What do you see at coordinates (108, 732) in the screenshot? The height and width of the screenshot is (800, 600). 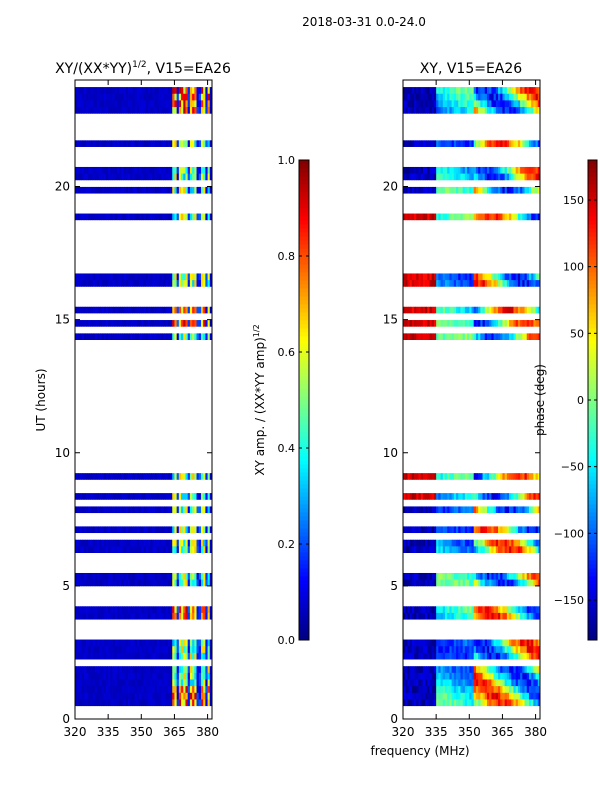 I see `amplitude-xtick-label: 335` at bounding box center [108, 732].